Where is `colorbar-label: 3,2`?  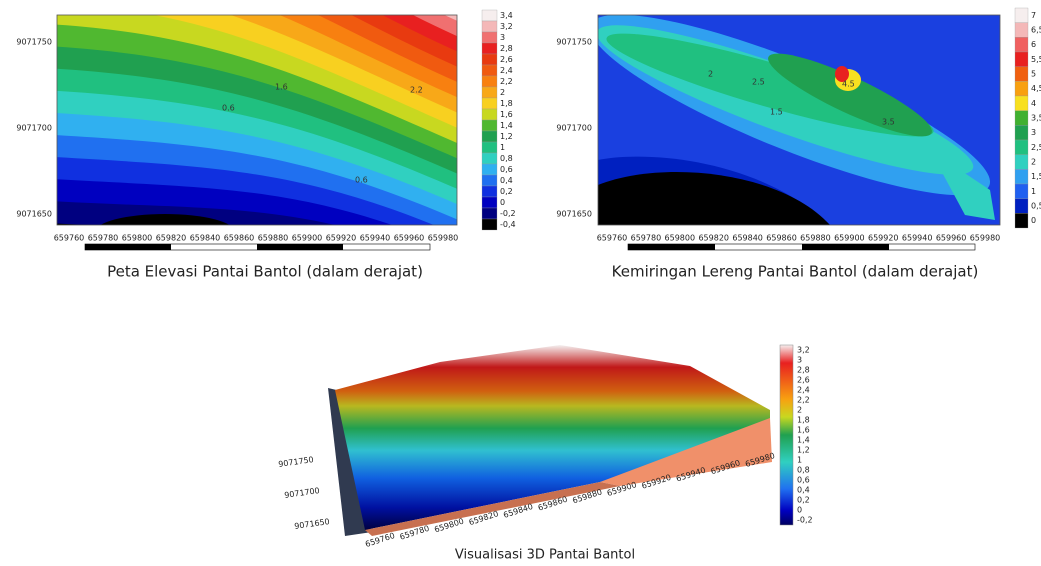
colorbar-label: 3,2 is located at coordinates (803, 350).